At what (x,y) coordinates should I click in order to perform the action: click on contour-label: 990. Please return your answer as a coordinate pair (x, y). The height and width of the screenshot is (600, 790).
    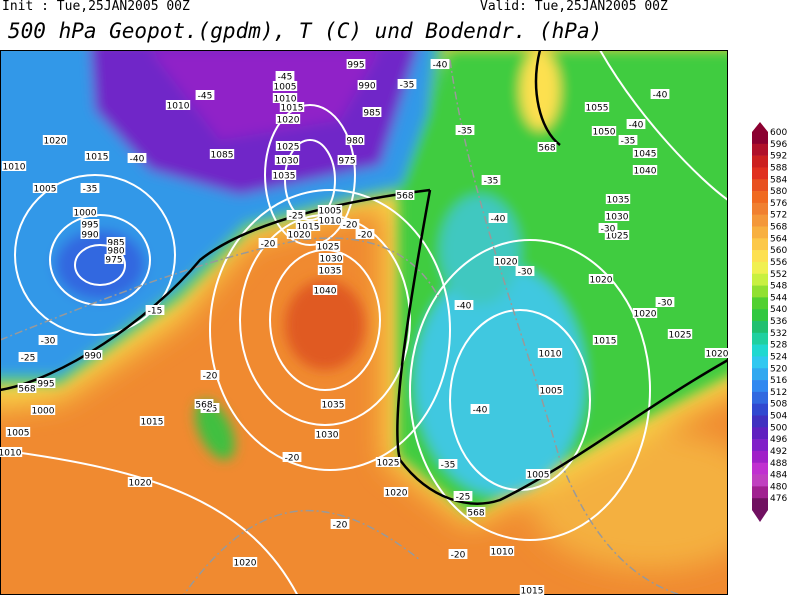
    Looking at the image, I should click on (89, 236).